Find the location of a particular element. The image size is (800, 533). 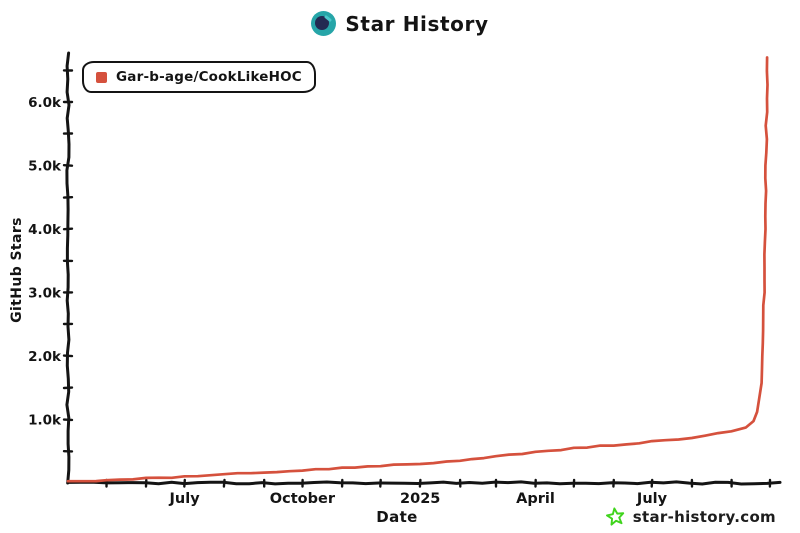

y-axis-title: GitHub Stars is located at coordinates (17, 270).